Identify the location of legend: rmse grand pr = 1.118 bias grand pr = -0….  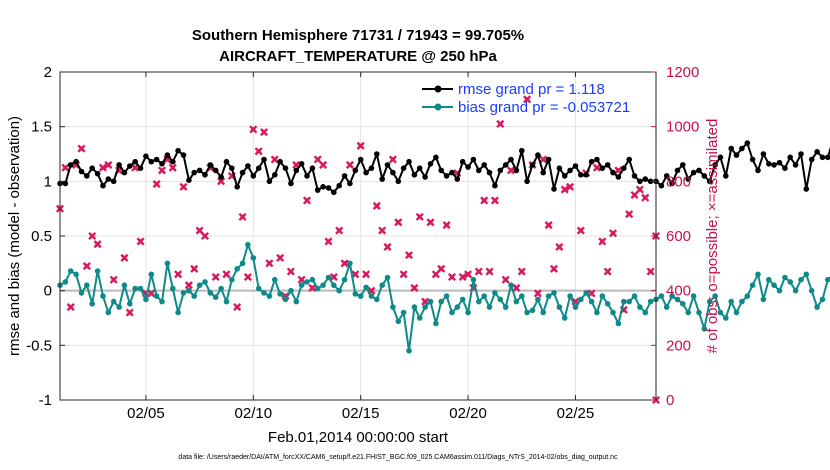
(526, 98).